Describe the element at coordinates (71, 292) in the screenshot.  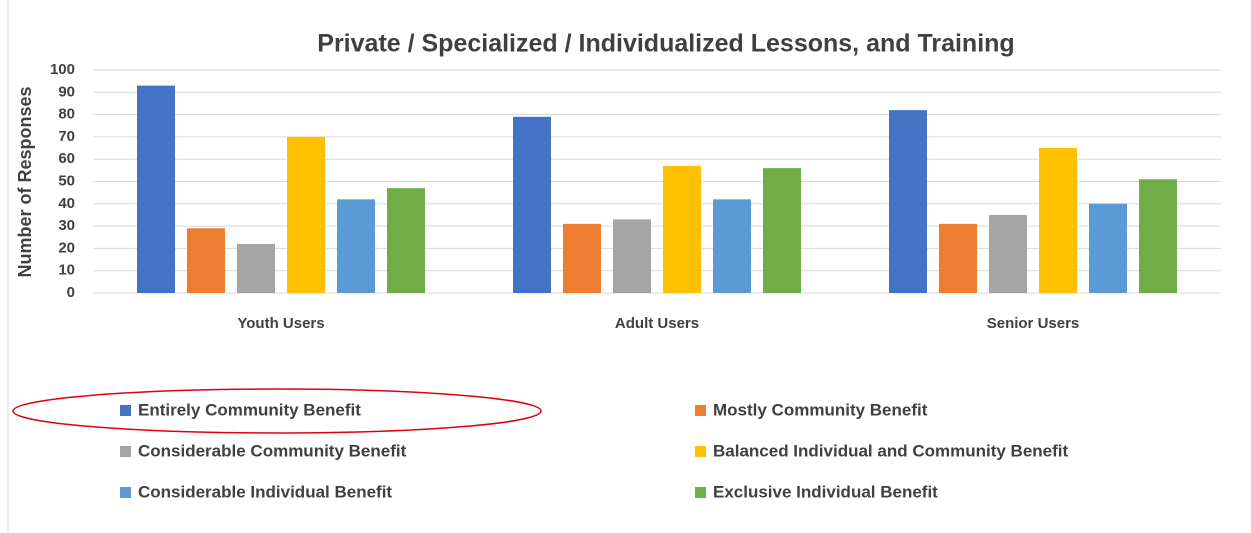
I see `y-tick-label: 0` at that location.